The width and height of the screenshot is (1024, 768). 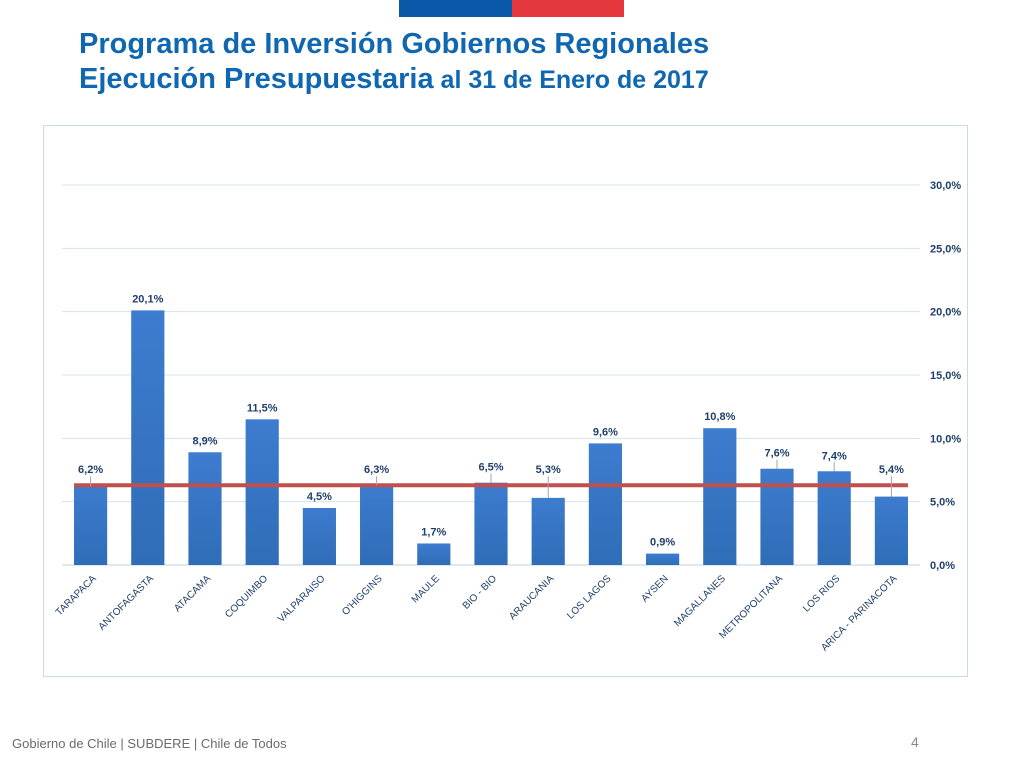 I want to click on x-tick-label: TARAPACA, so click(x=76, y=595).